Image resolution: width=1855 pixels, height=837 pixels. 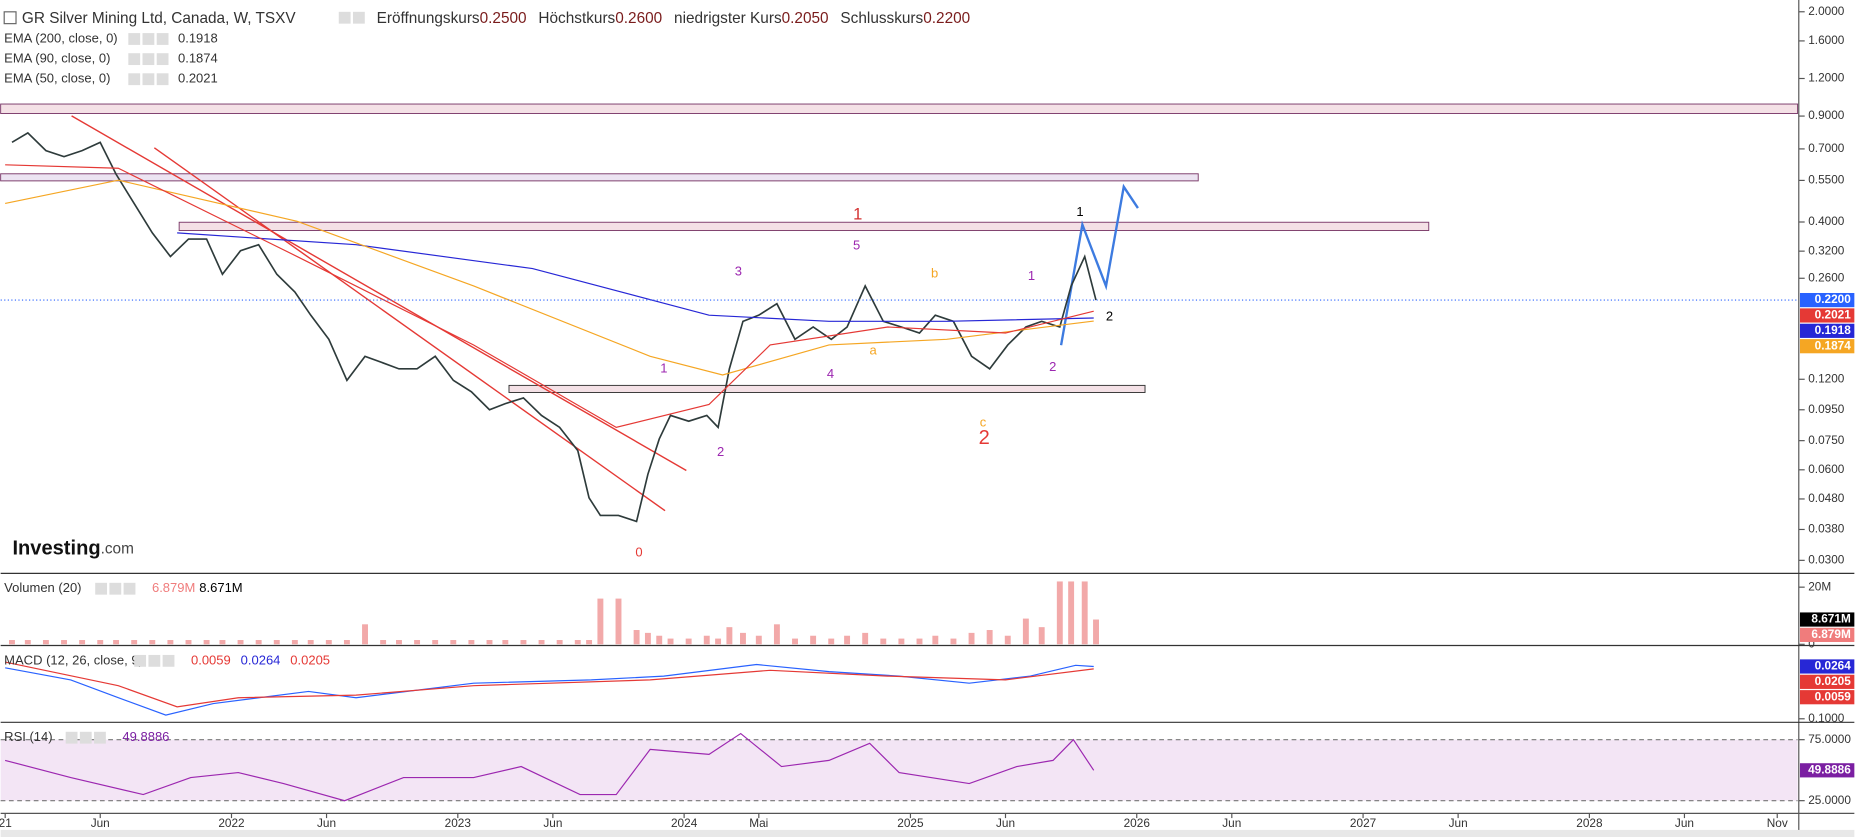 What do you see at coordinates (1826, 221) in the screenshot?
I see `y-tick-label: 0.4000` at bounding box center [1826, 221].